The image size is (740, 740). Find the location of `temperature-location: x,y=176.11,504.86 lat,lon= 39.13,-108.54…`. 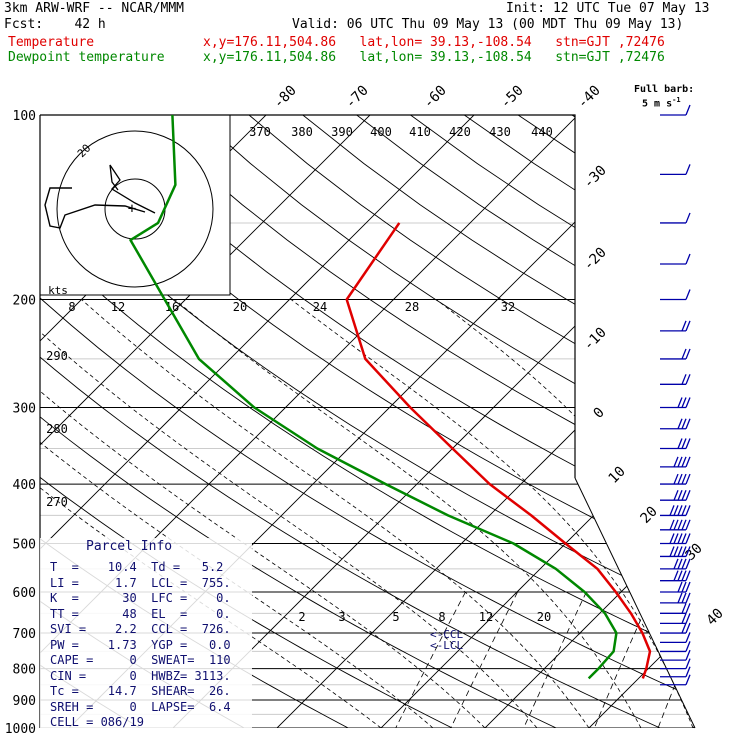

temperature-location: x,y=176.11,504.86 lat,lon= 39.13,-108.54… is located at coordinates (434, 42).